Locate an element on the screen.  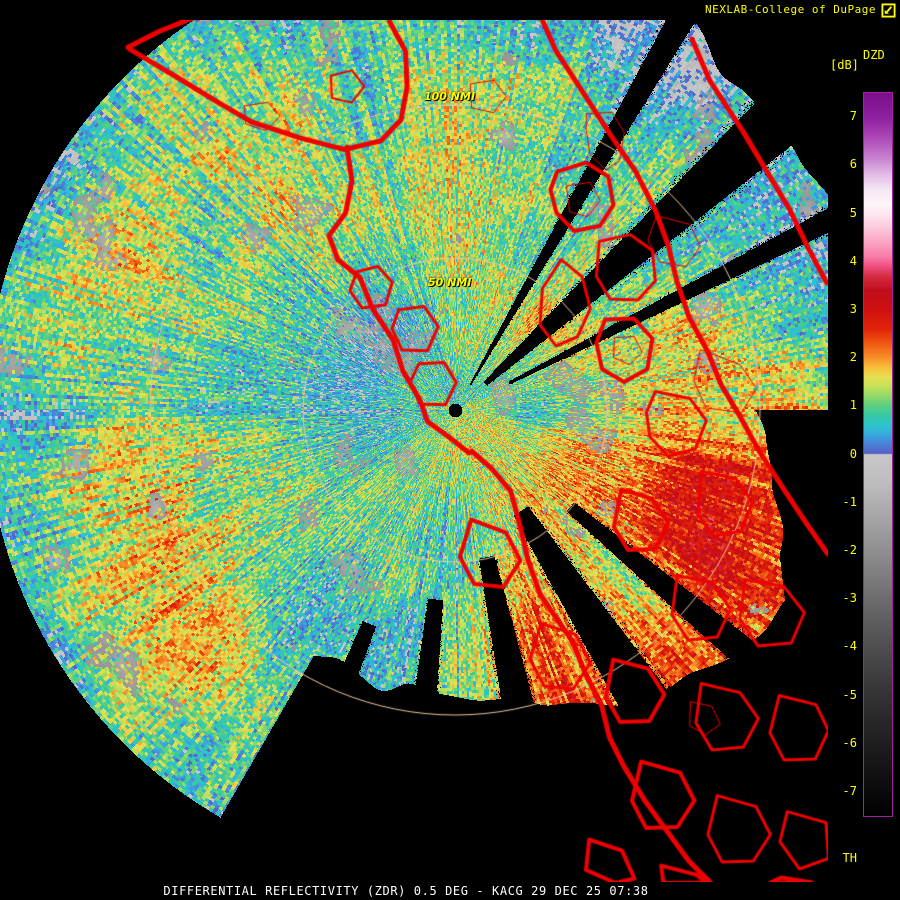
dupage-arrow-logo-icon is located at coordinates (888, 10).